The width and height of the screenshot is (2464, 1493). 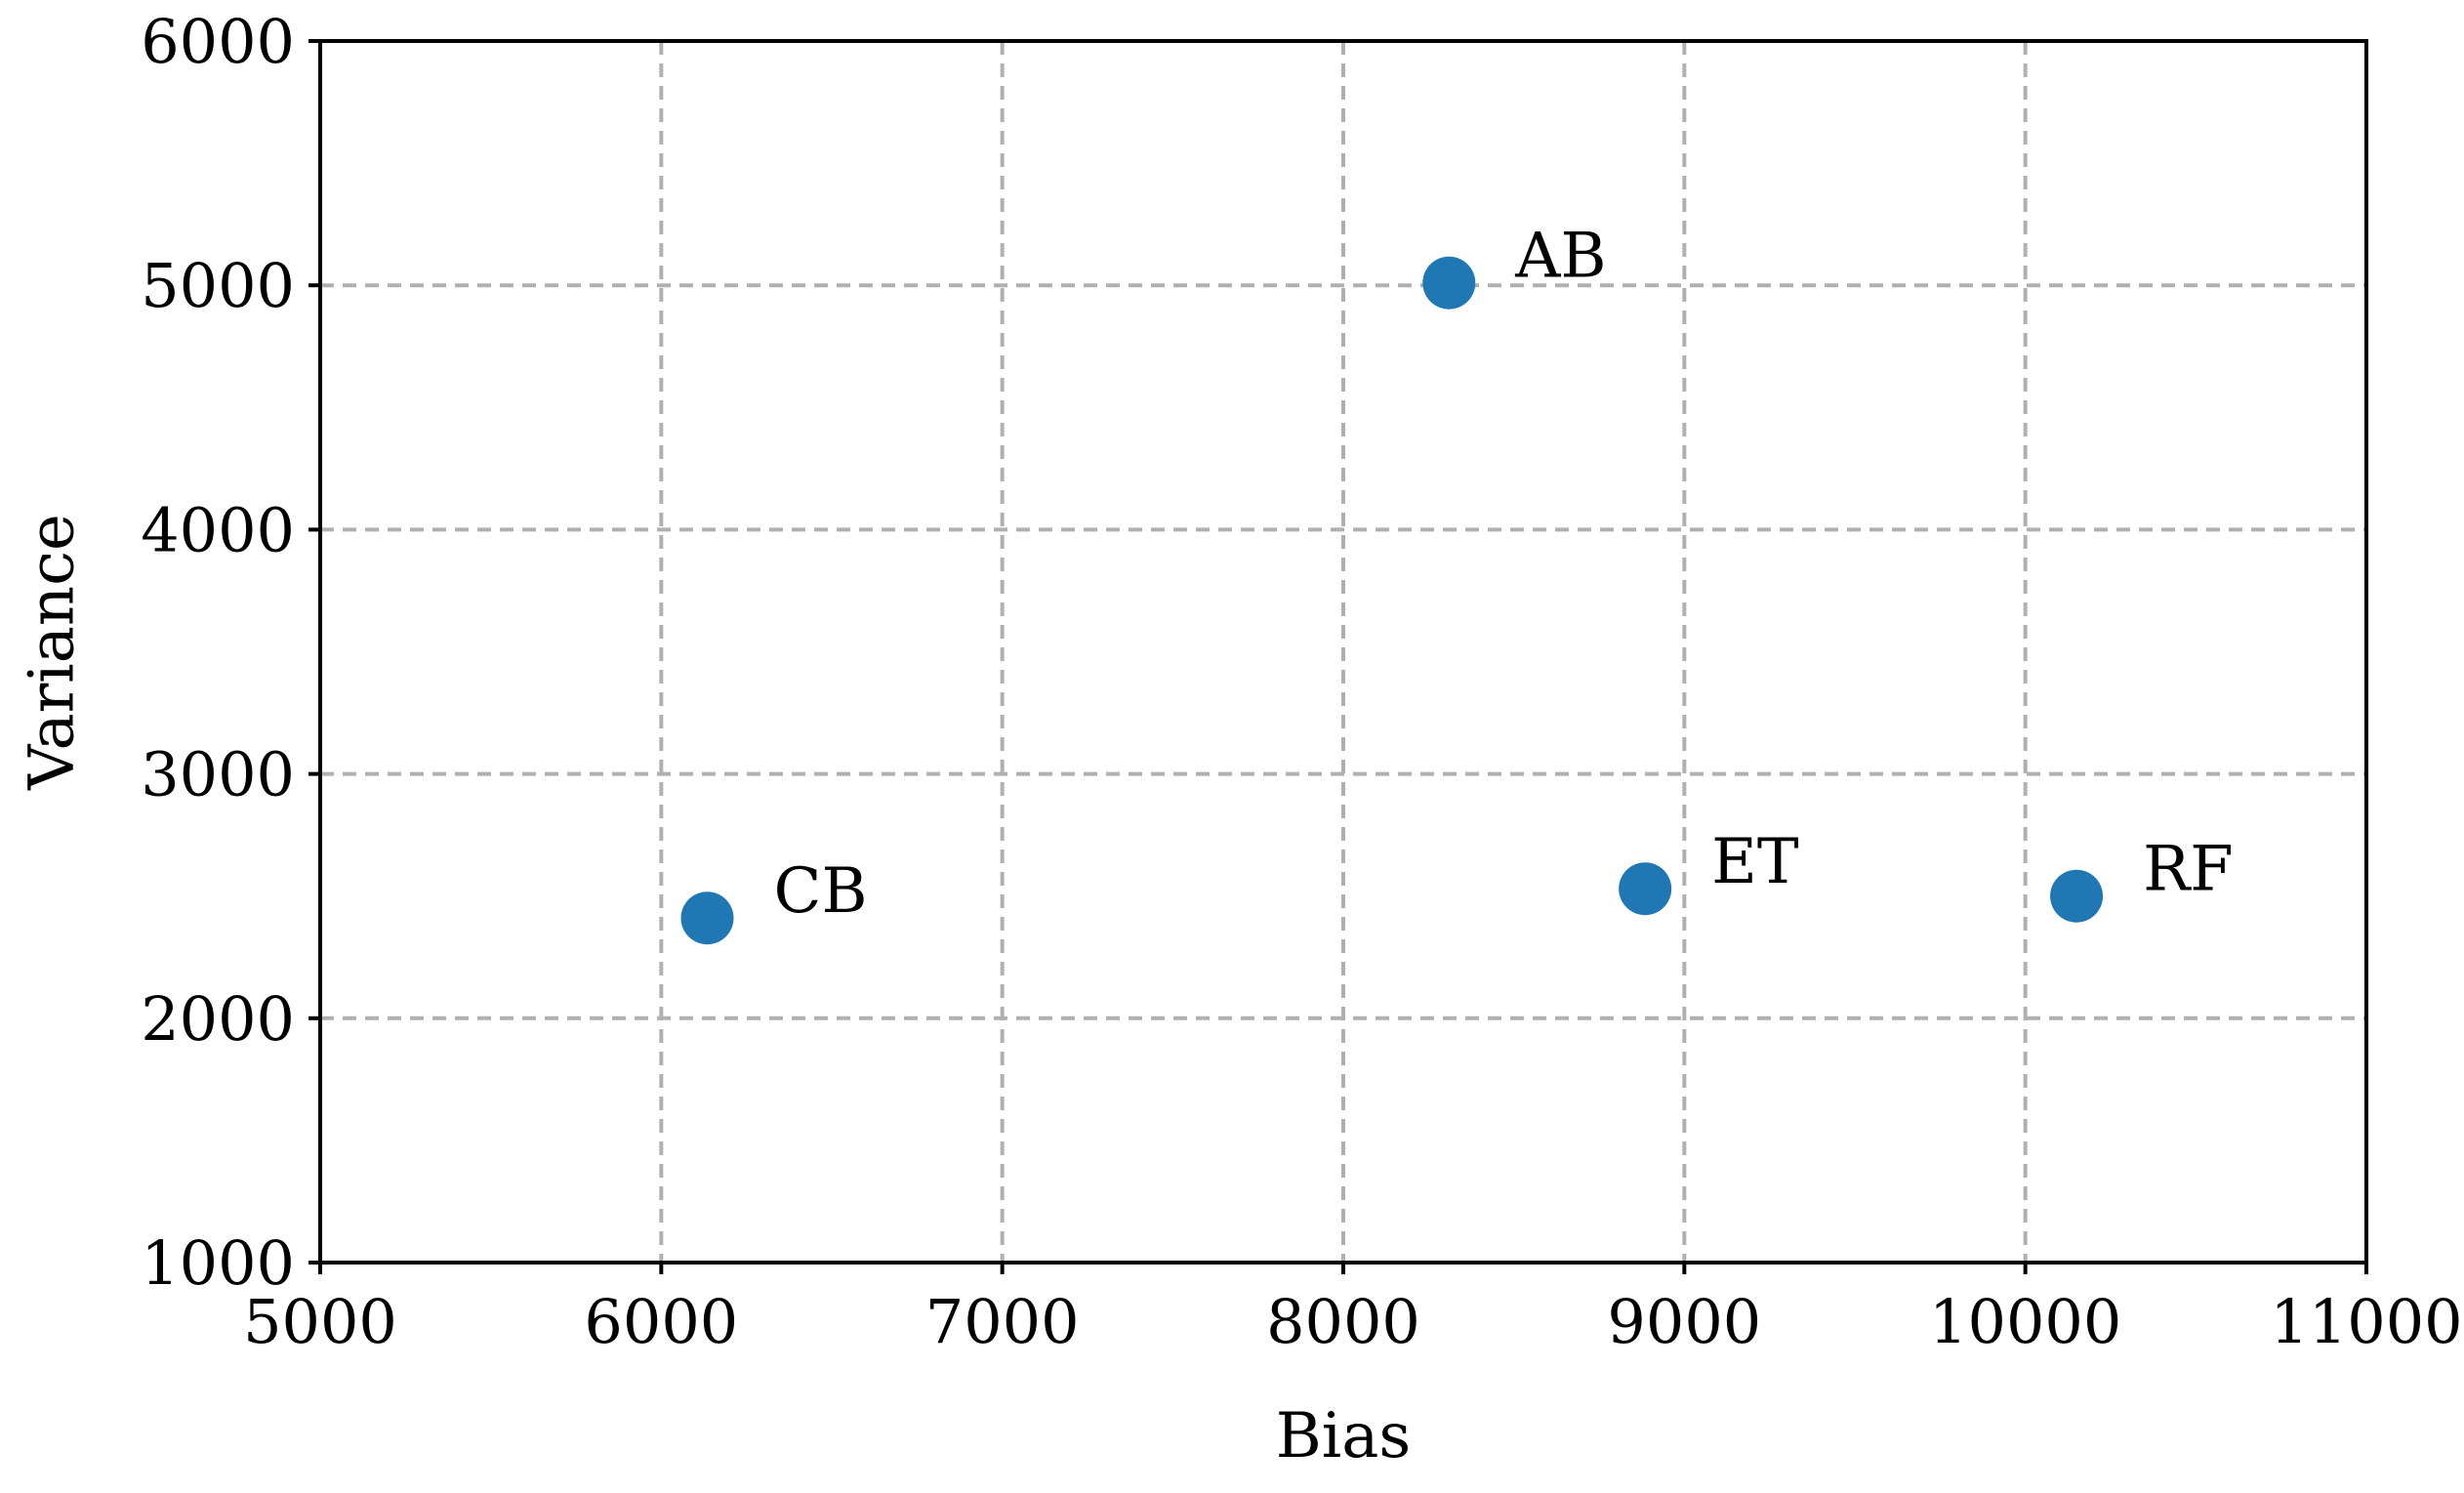 What do you see at coordinates (1449, 283) in the screenshot?
I see `data-point-ab` at bounding box center [1449, 283].